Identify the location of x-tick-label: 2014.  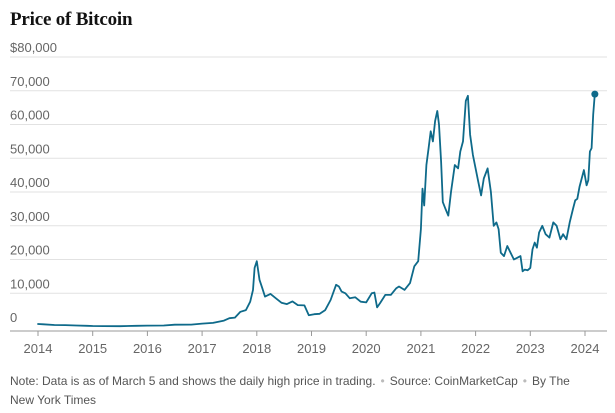
(38, 348).